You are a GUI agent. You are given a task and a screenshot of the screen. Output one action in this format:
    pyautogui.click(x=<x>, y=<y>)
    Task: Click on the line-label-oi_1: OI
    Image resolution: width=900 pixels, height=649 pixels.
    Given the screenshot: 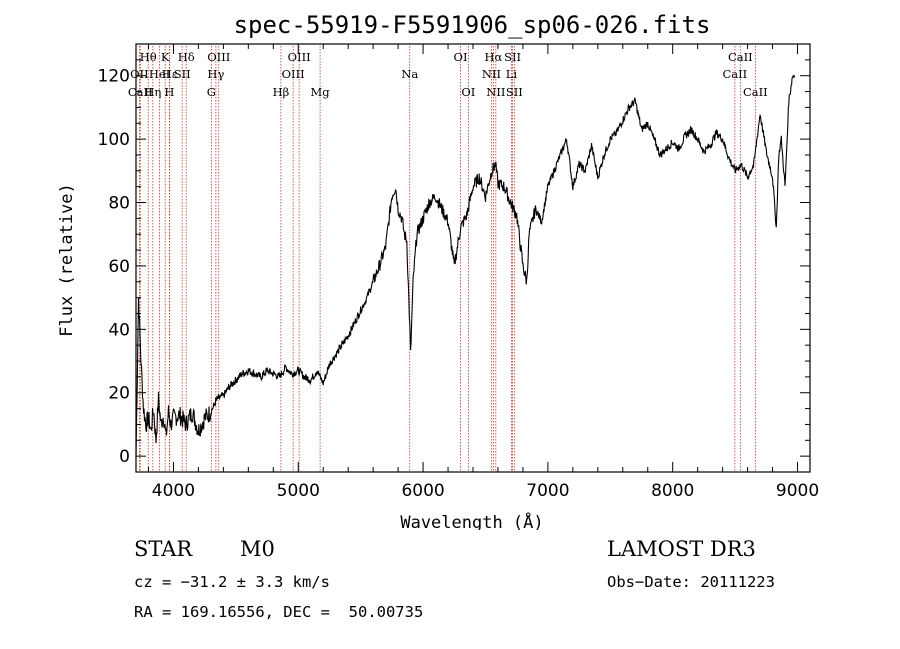 What is the action you would take?
    pyautogui.click(x=461, y=57)
    